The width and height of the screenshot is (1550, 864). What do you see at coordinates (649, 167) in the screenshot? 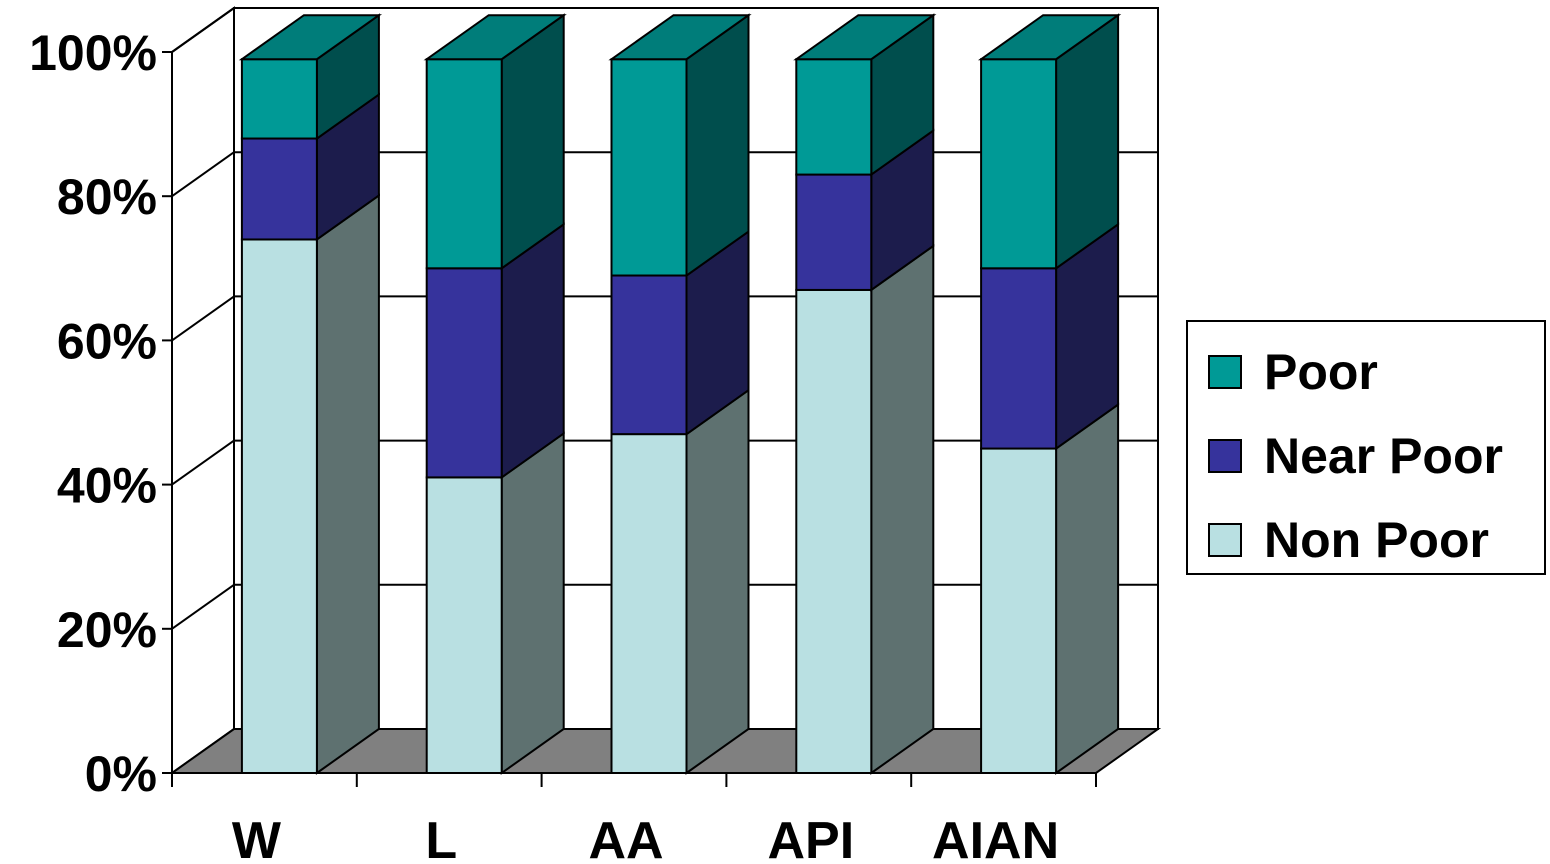
I see `bar-aa-poor` at bounding box center [649, 167].